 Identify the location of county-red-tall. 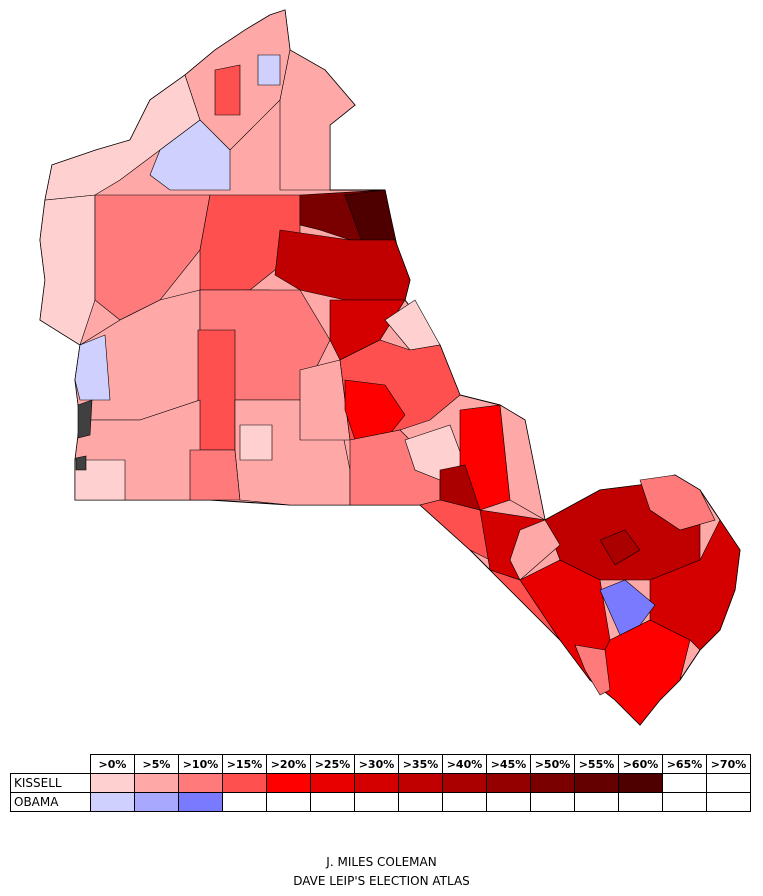
(485, 457).